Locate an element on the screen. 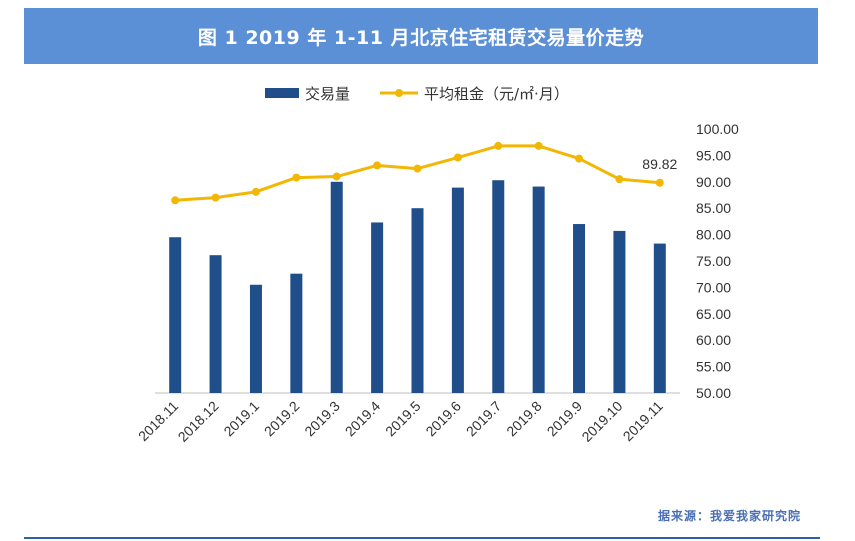  rent-point-2019.7 is located at coordinates (498, 145).